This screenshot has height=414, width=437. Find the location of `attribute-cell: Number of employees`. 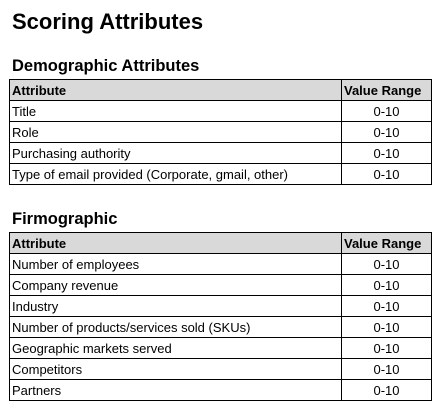

attribute-cell: Number of employees is located at coordinates (175, 264).